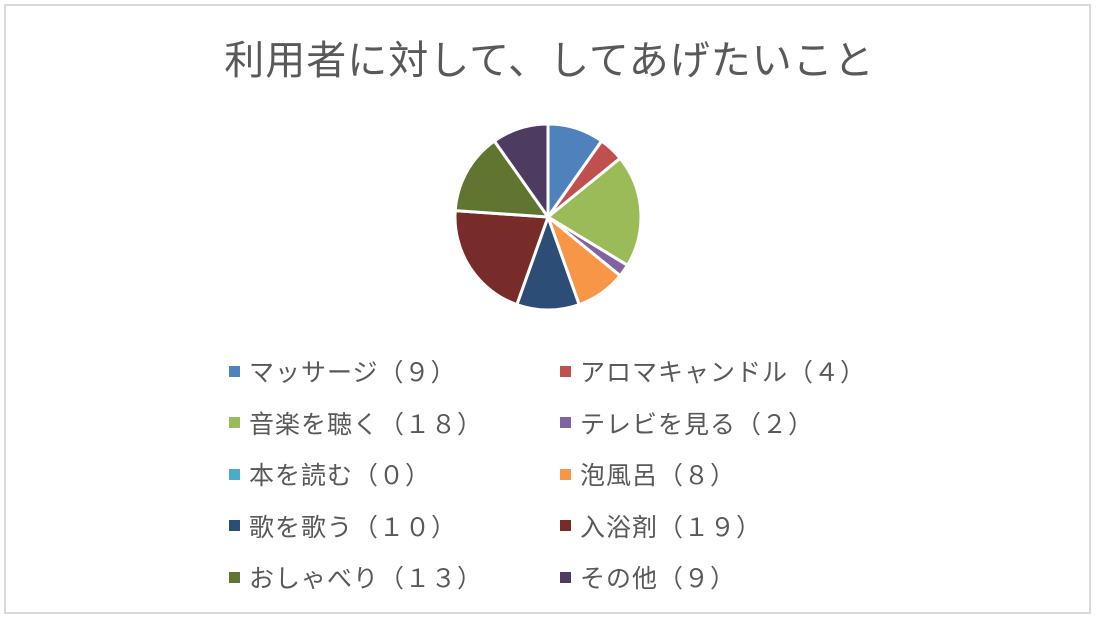 The height and width of the screenshot is (622, 1099). I want to click on legend-label: テレビを見る（２）, so click(697, 424).